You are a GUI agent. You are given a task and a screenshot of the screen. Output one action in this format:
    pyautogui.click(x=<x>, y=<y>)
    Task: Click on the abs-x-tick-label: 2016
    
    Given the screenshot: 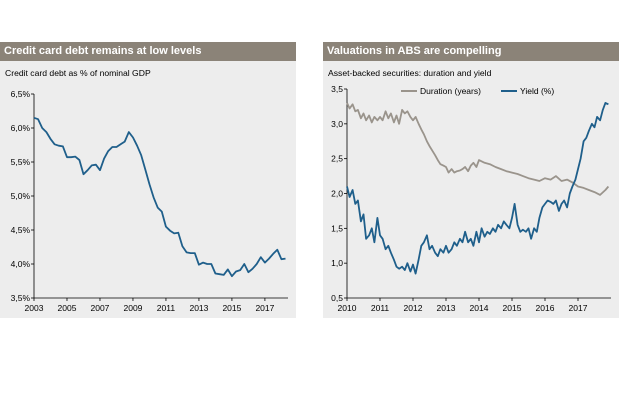 What is the action you would take?
    pyautogui.click(x=545, y=308)
    